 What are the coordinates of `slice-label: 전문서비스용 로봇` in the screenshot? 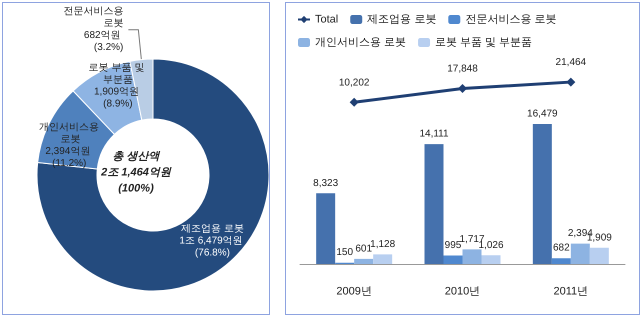 It's located at (93, 18).